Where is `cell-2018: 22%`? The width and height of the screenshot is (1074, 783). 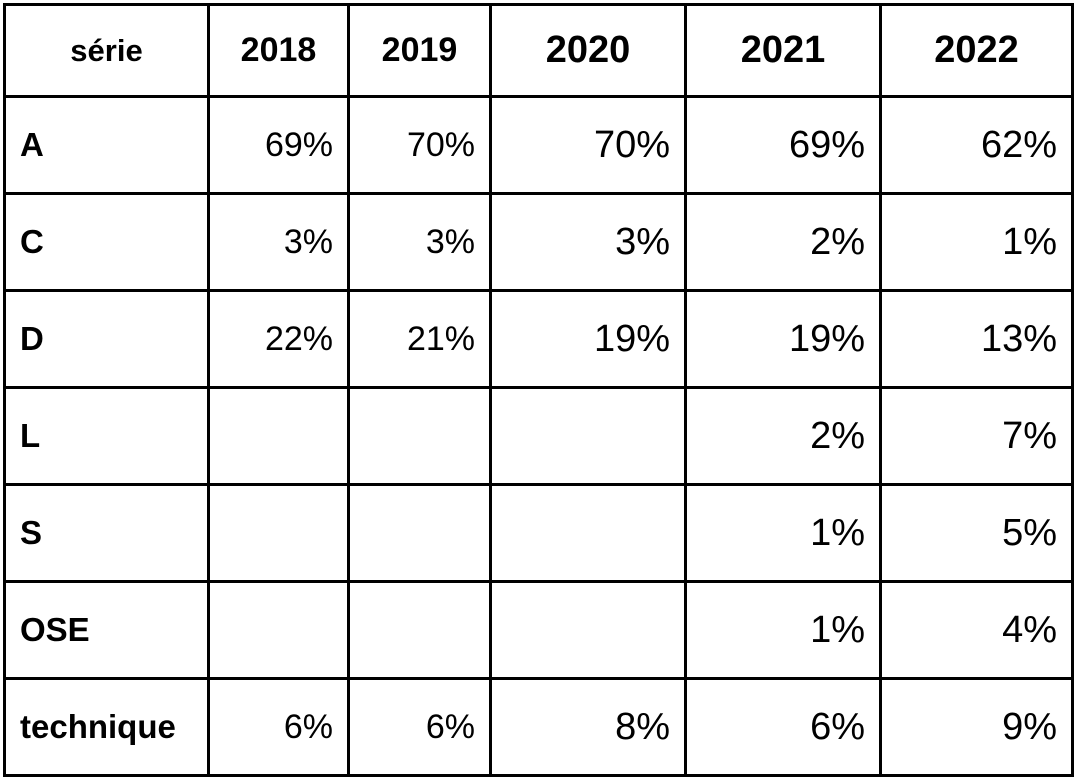
cell-2018: 22% is located at coordinates (278, 339).